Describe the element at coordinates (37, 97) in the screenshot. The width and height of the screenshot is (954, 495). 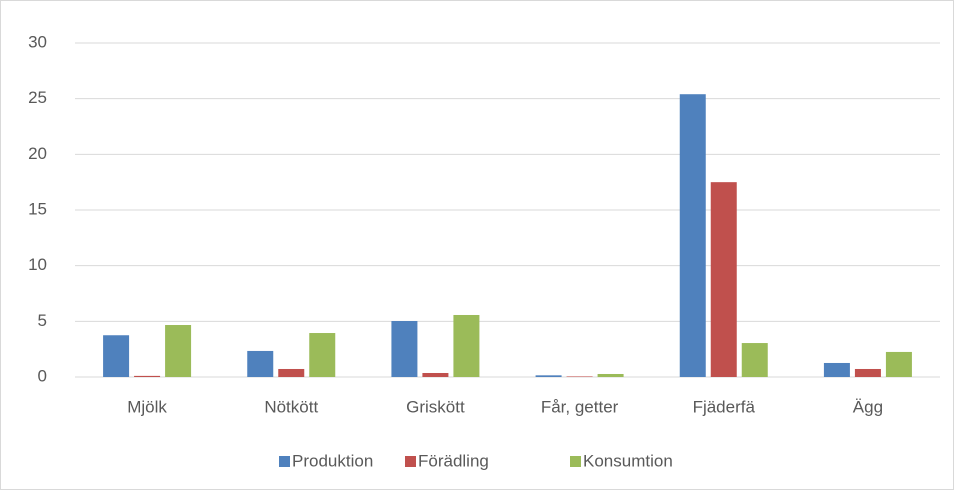
I see `y-tick-label: 25` at that location.